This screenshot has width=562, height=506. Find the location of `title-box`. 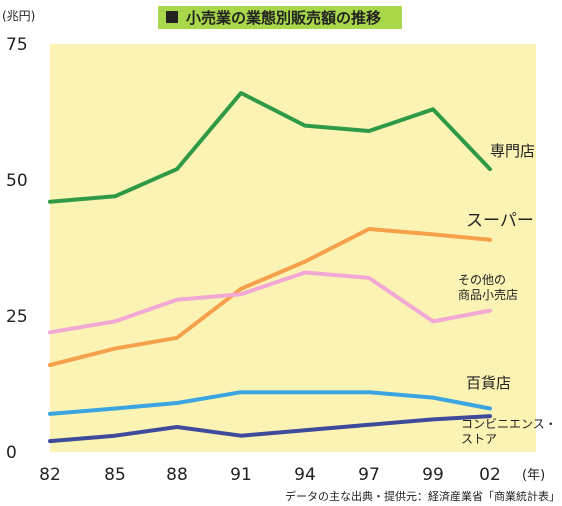

title-box is located at coordinates (280, 17).